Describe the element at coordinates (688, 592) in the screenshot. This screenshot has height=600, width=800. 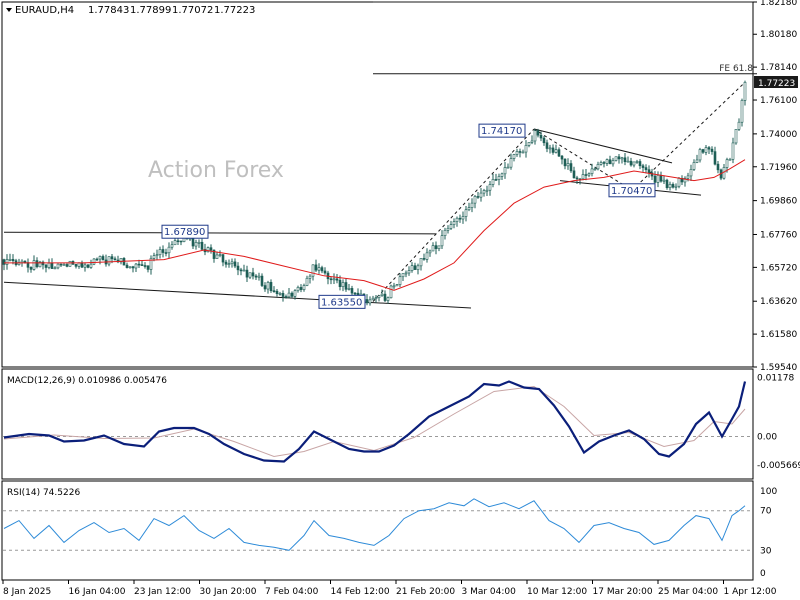
I see `time-tick-label: 25 Mar 04:00` at that location.